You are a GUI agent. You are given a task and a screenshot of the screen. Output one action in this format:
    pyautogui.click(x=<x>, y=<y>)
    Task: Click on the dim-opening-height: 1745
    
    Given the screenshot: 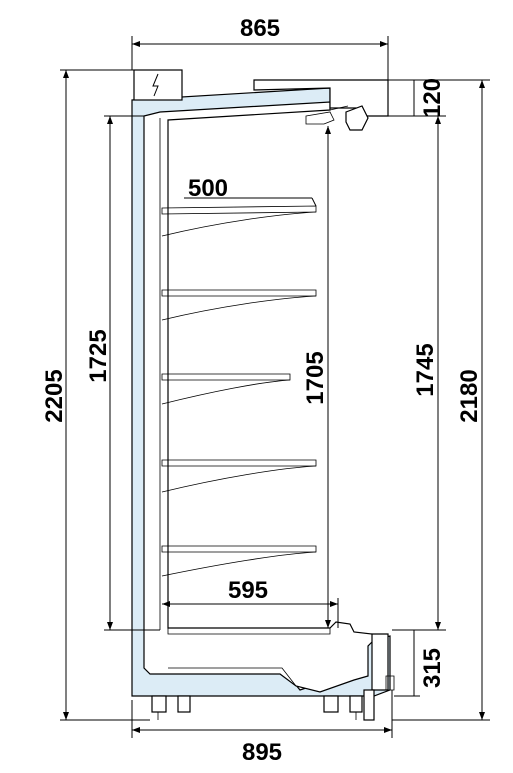 What is the action you would take?
    pyautogui.click(x=425, y=369)
    